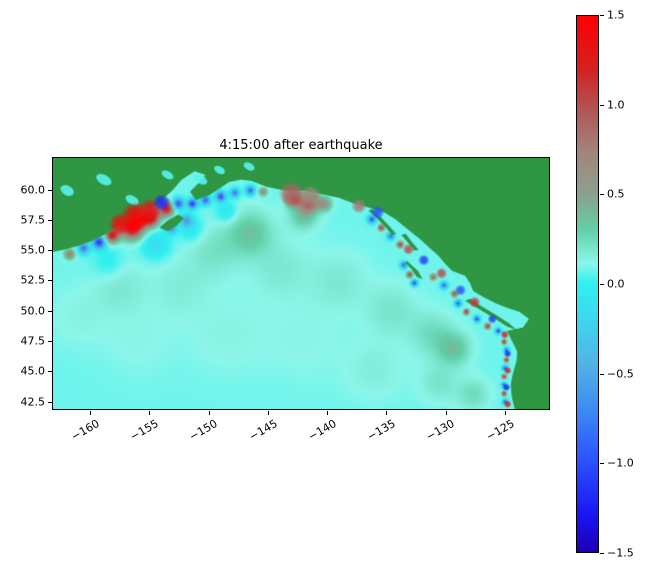 The height and width of the screenshot is (573, 658). Describe the element at coordinates (85, 430) in the screenshot. I see `x-tick-label: −160` at that location.